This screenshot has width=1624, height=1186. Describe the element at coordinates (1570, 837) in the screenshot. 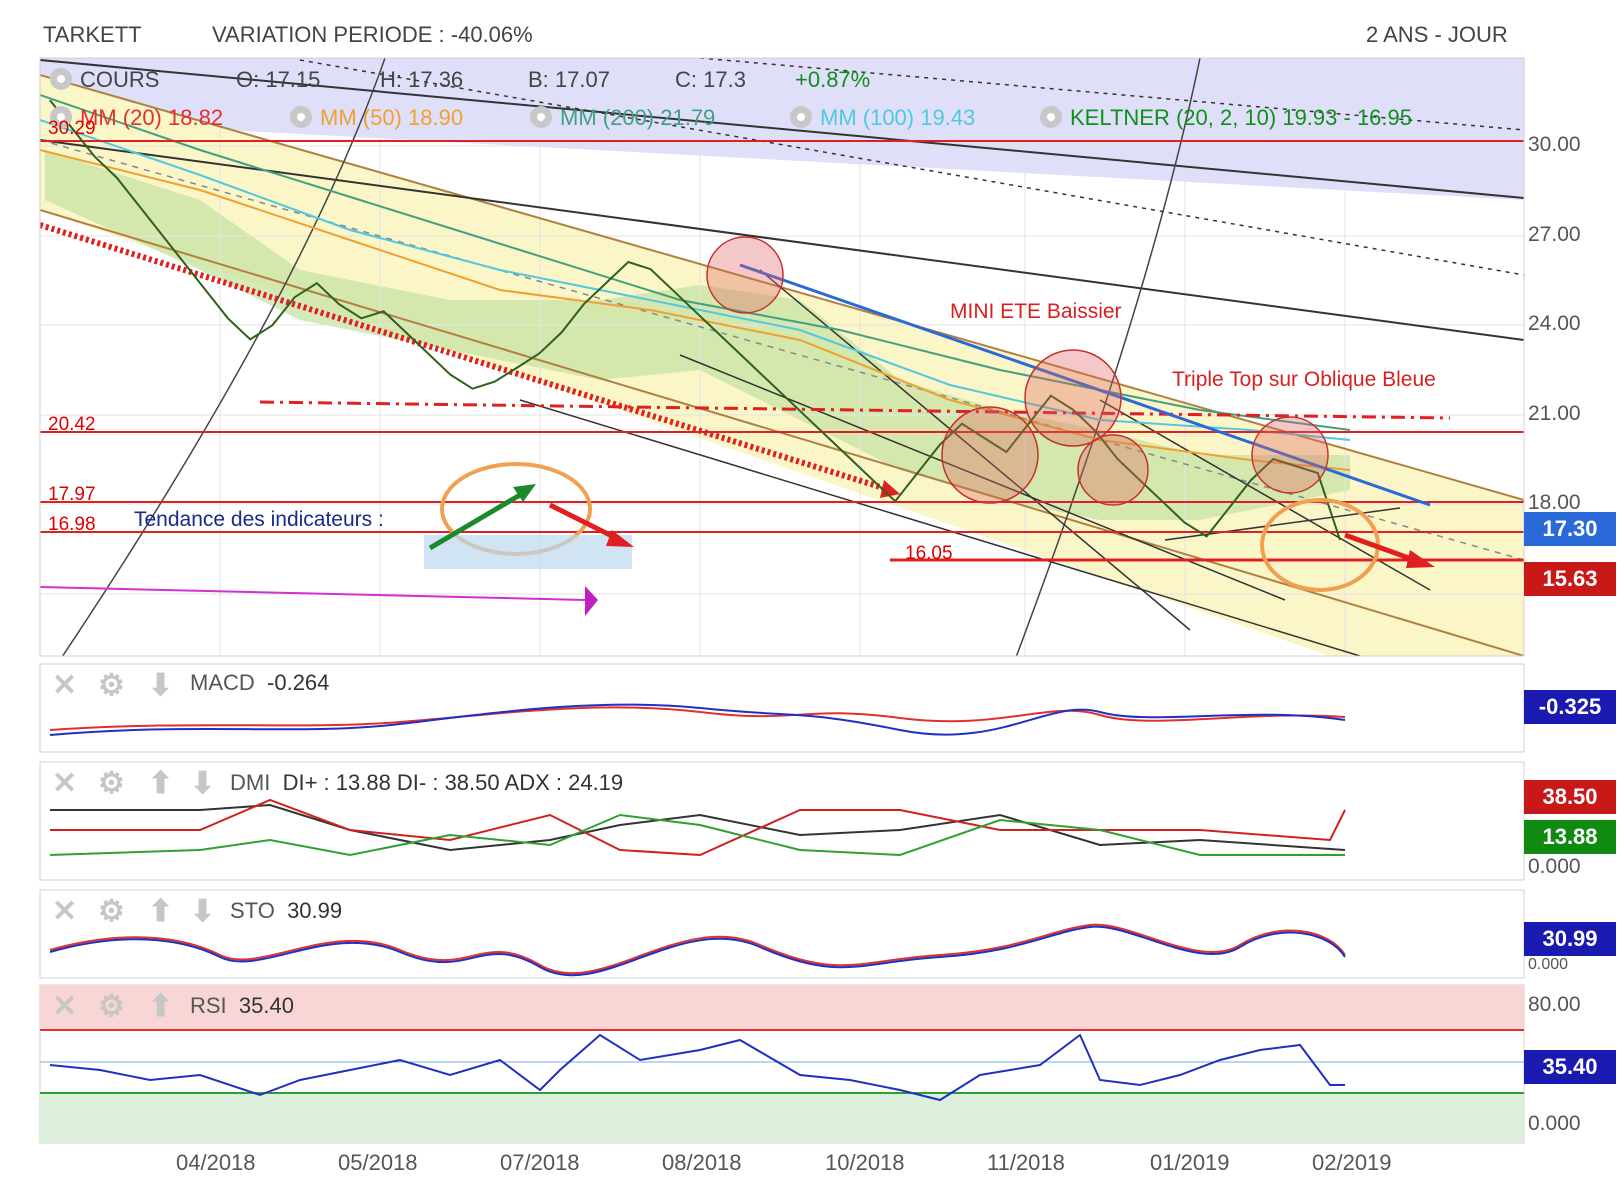

I see `di-plus-badge: 13.88` at that location.